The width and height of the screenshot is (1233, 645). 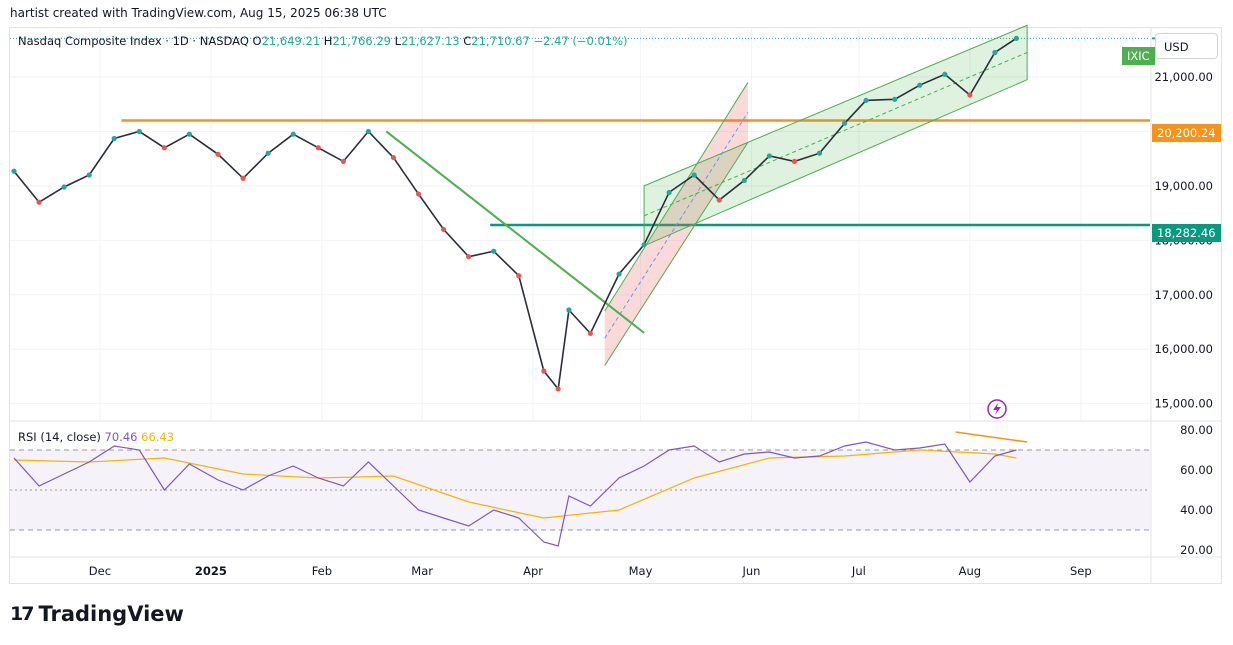 I want to click on time-tick-label: Aug, so click(x=970, y=571).